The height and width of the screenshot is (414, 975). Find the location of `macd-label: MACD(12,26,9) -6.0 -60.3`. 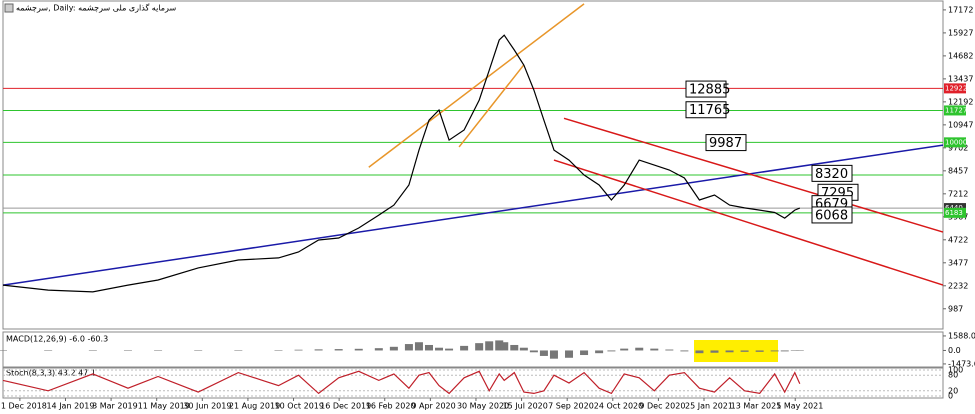

macd-label: MACD(12,26,9) -6.0 -60.3 is located at coordinates (57, 339).